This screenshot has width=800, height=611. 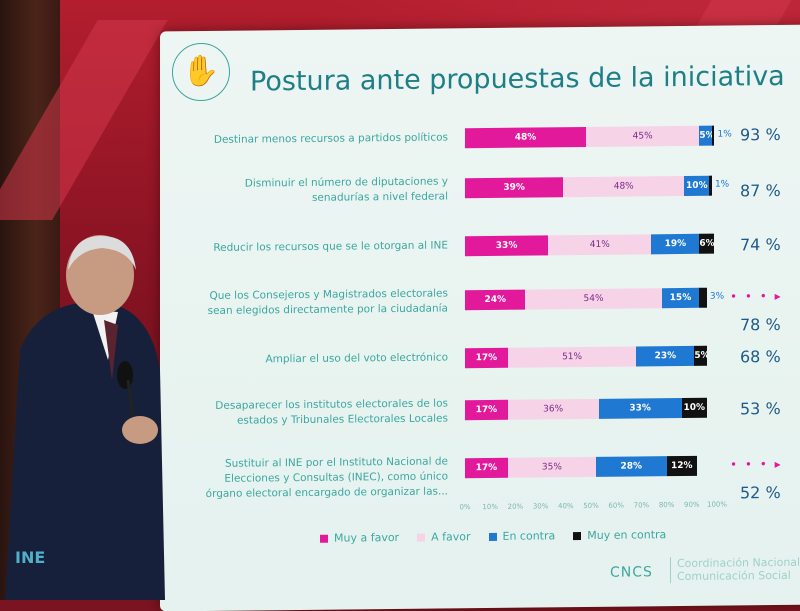 What do you see at coordinates (705, 135) in the screenshot?
I see `bar-segment-en-contra: 5%` at bounding box center [705, 135].